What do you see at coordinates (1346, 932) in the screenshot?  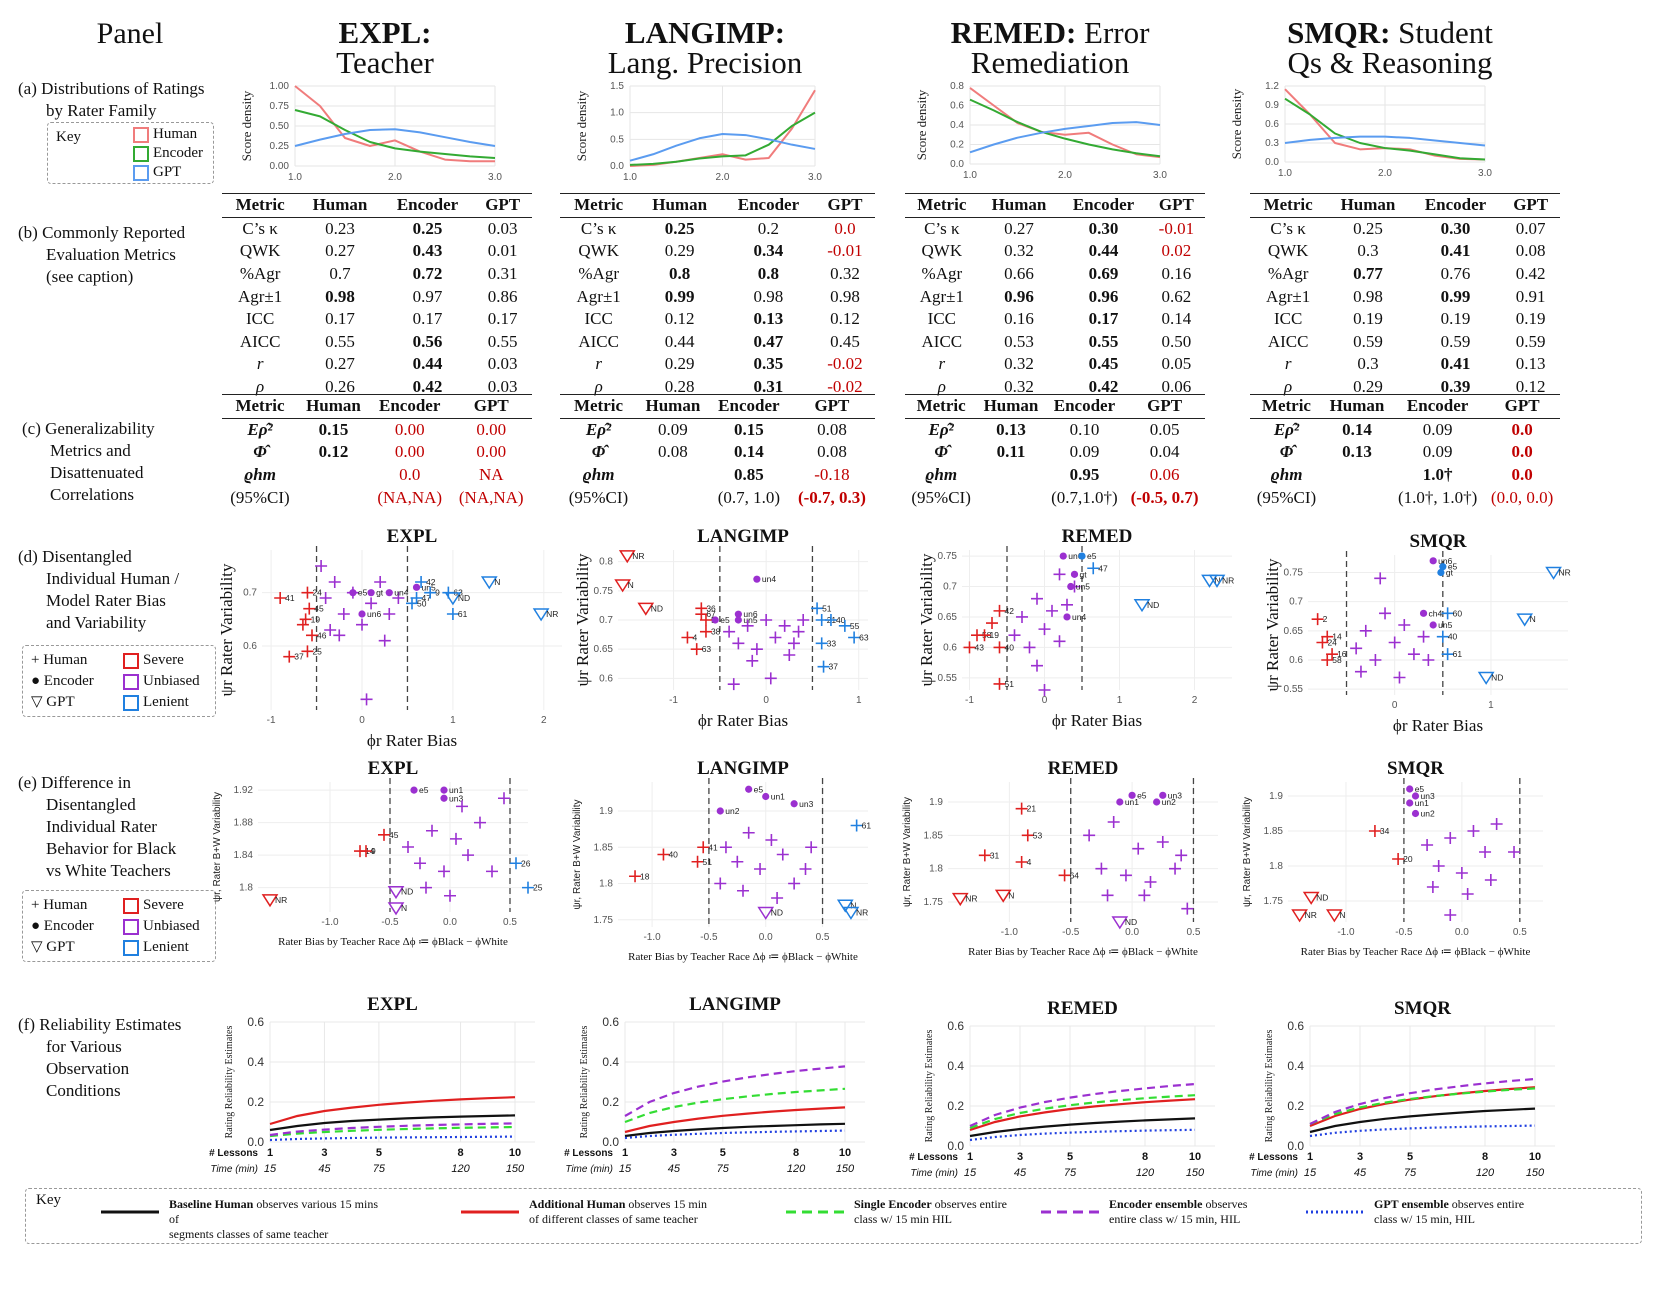 I see `x-tick-label: -1.0` at bounding box center [1346, 932].